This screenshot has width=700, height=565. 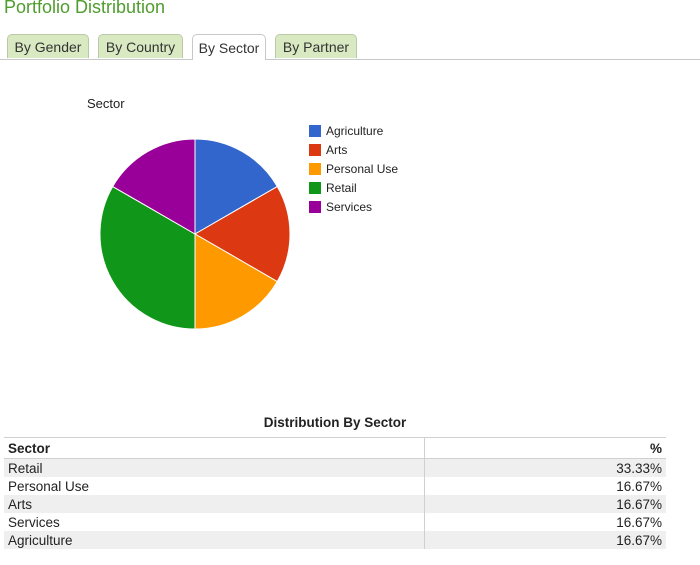 I want to click on pie-slice-agriculture, so click(x=236, y=186).